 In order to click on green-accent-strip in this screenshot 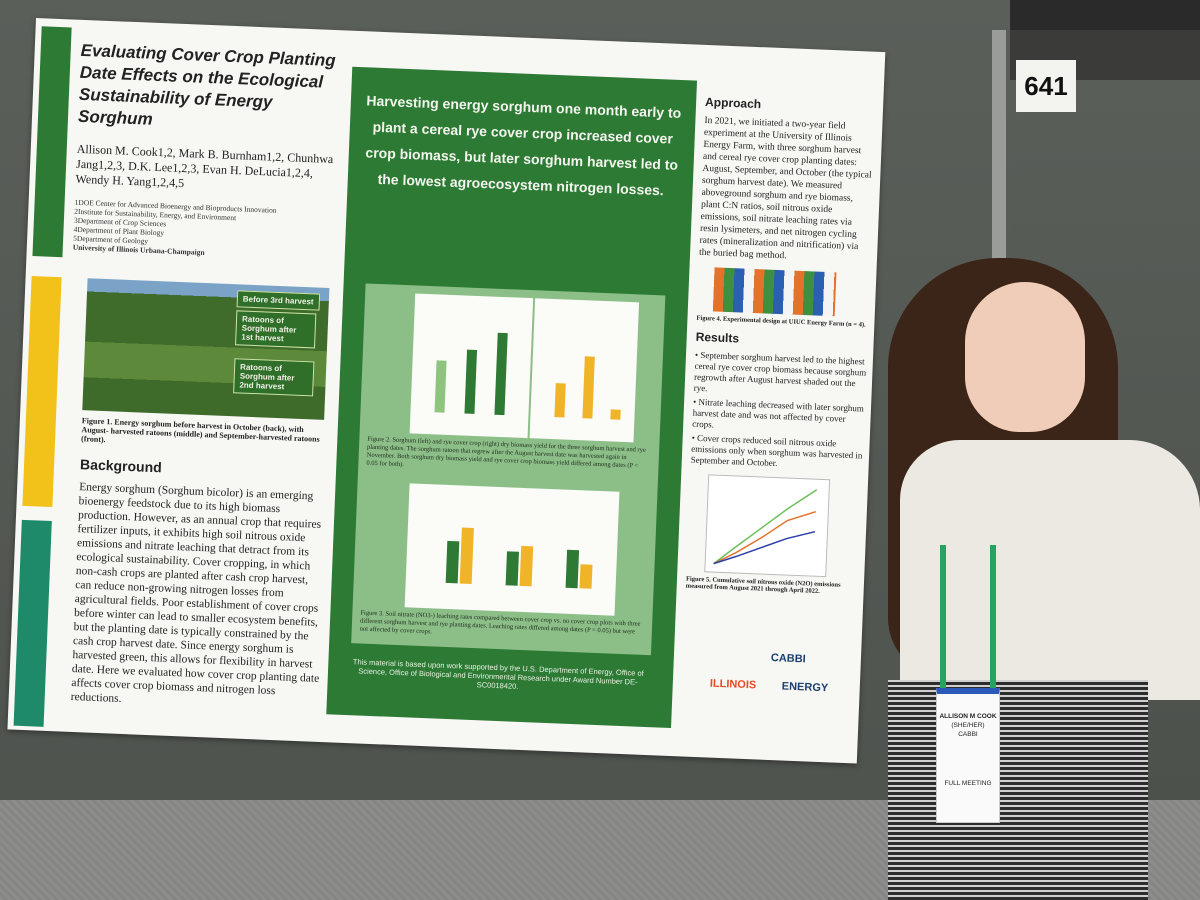, I will do `click(52, 142)`.